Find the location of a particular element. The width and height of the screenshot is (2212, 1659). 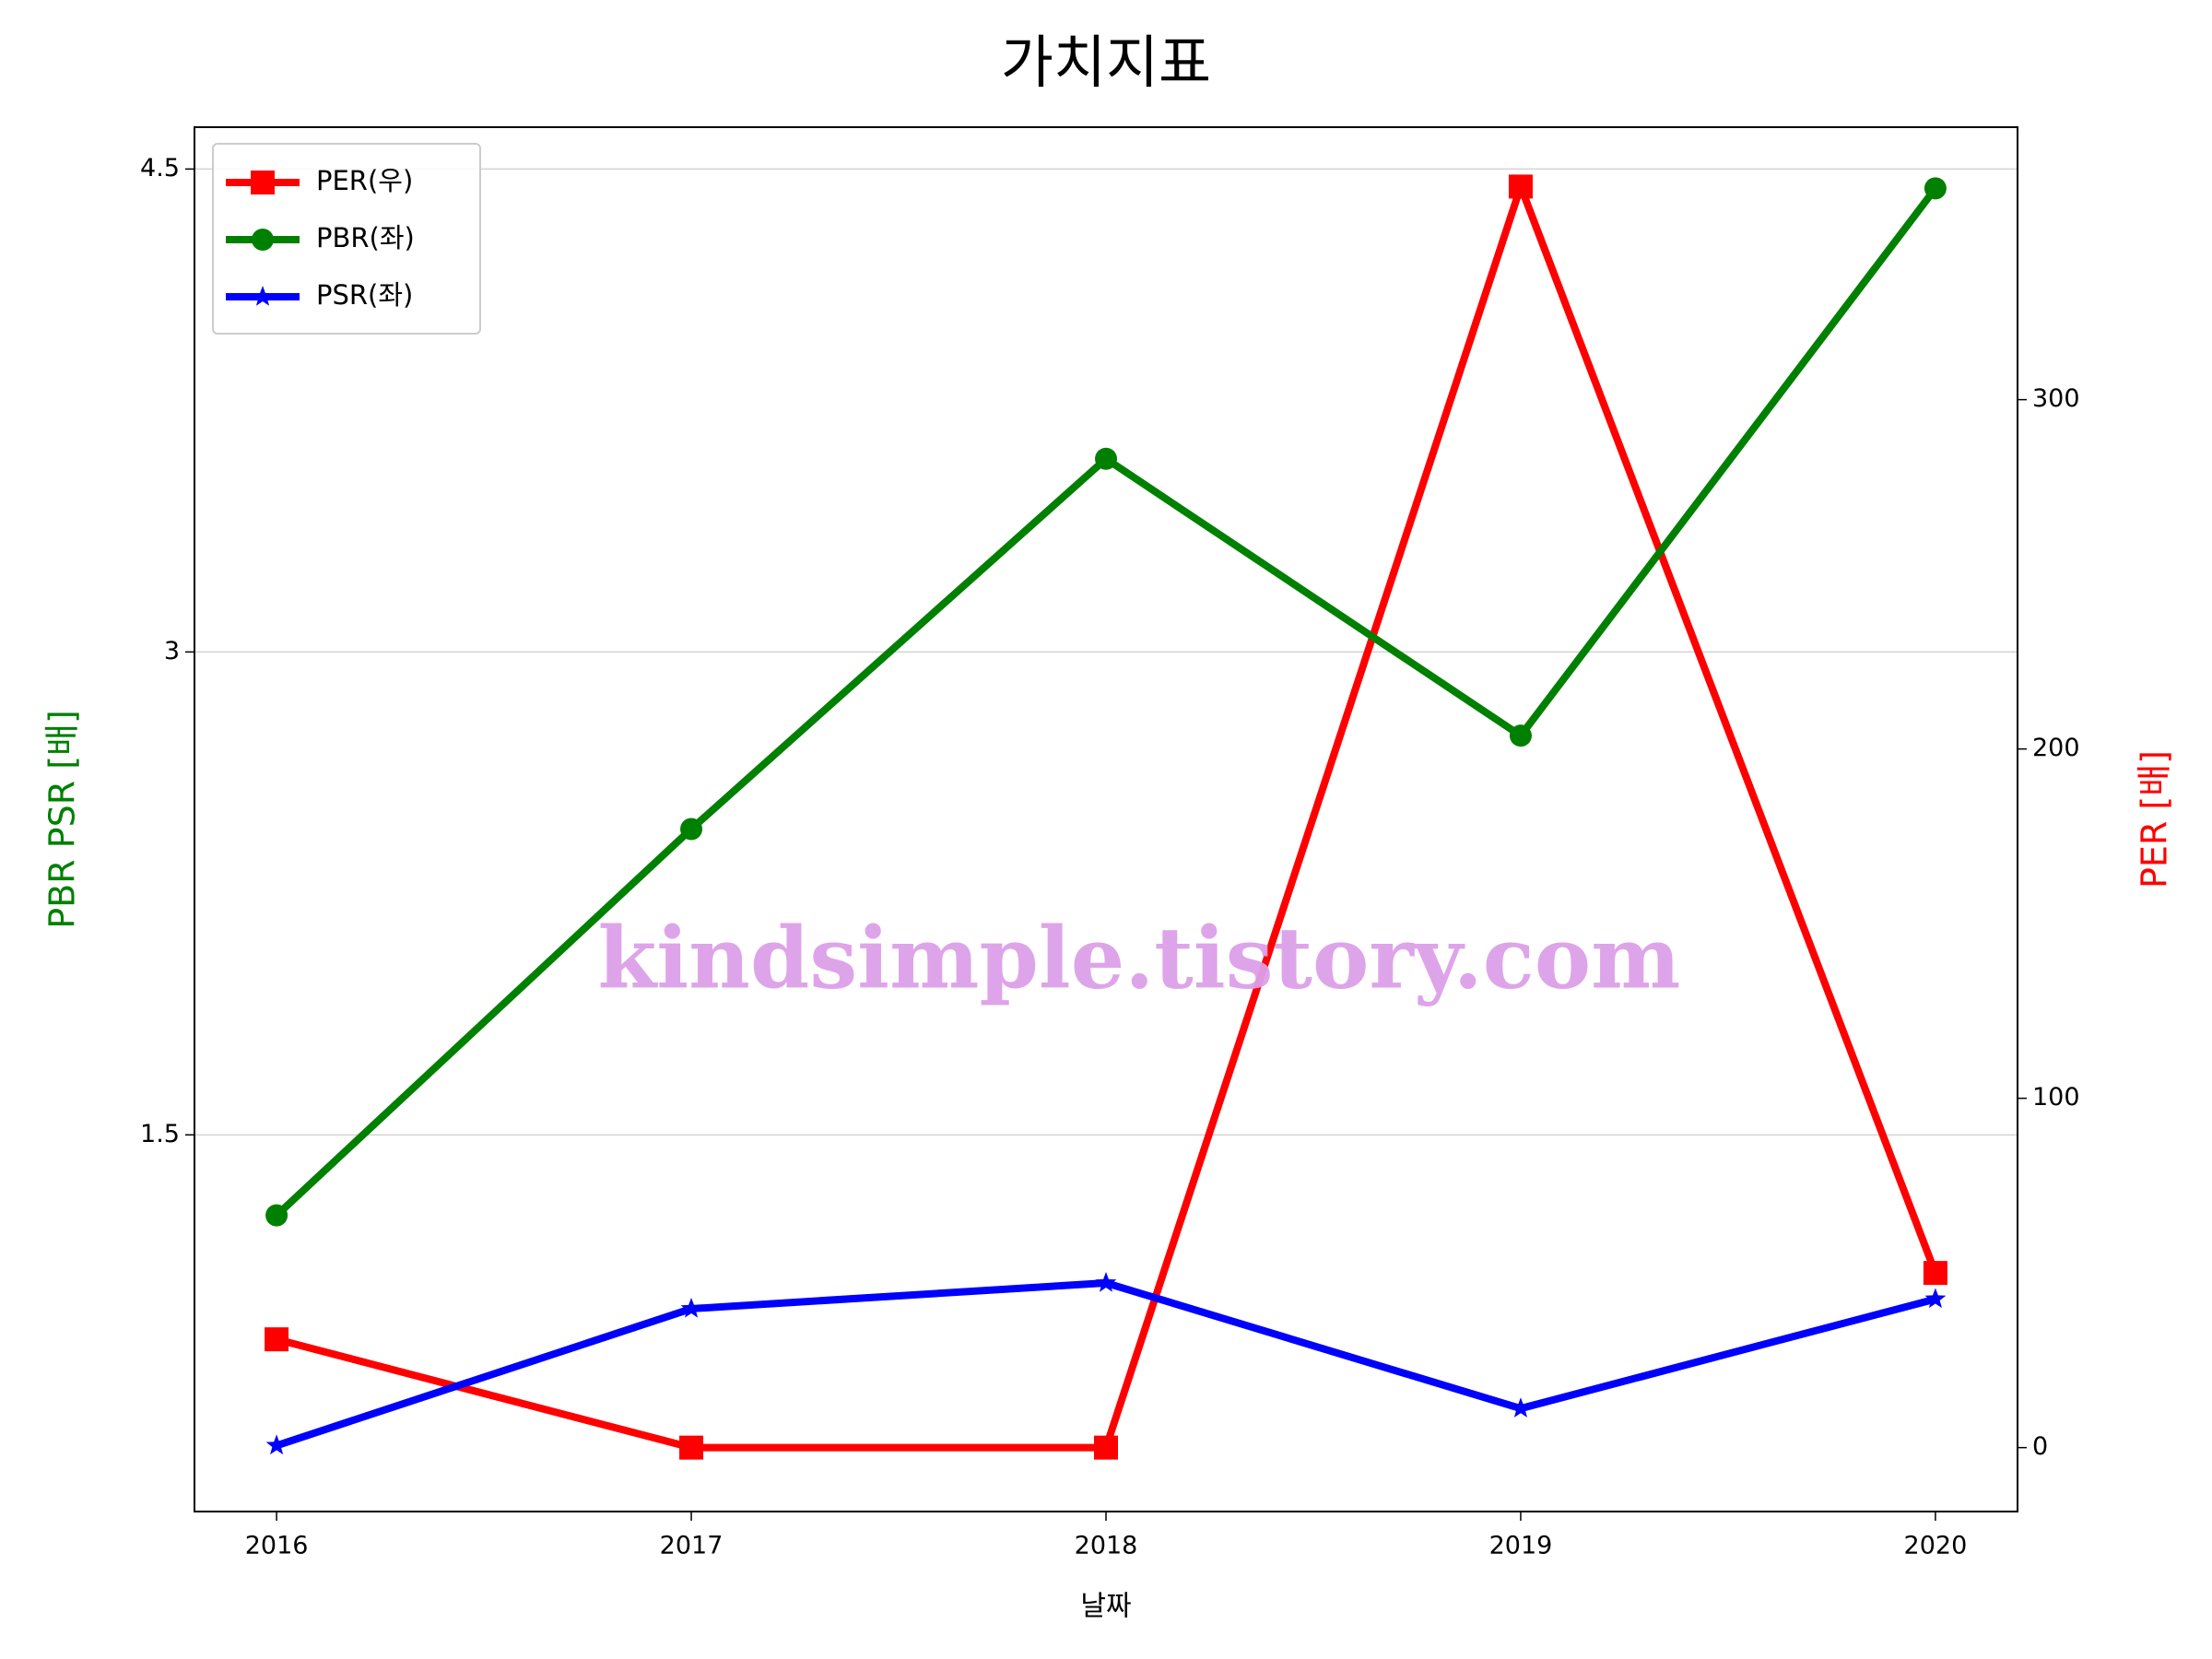

x-tick-label: 2020 is located at coordinates (1936, 1546).